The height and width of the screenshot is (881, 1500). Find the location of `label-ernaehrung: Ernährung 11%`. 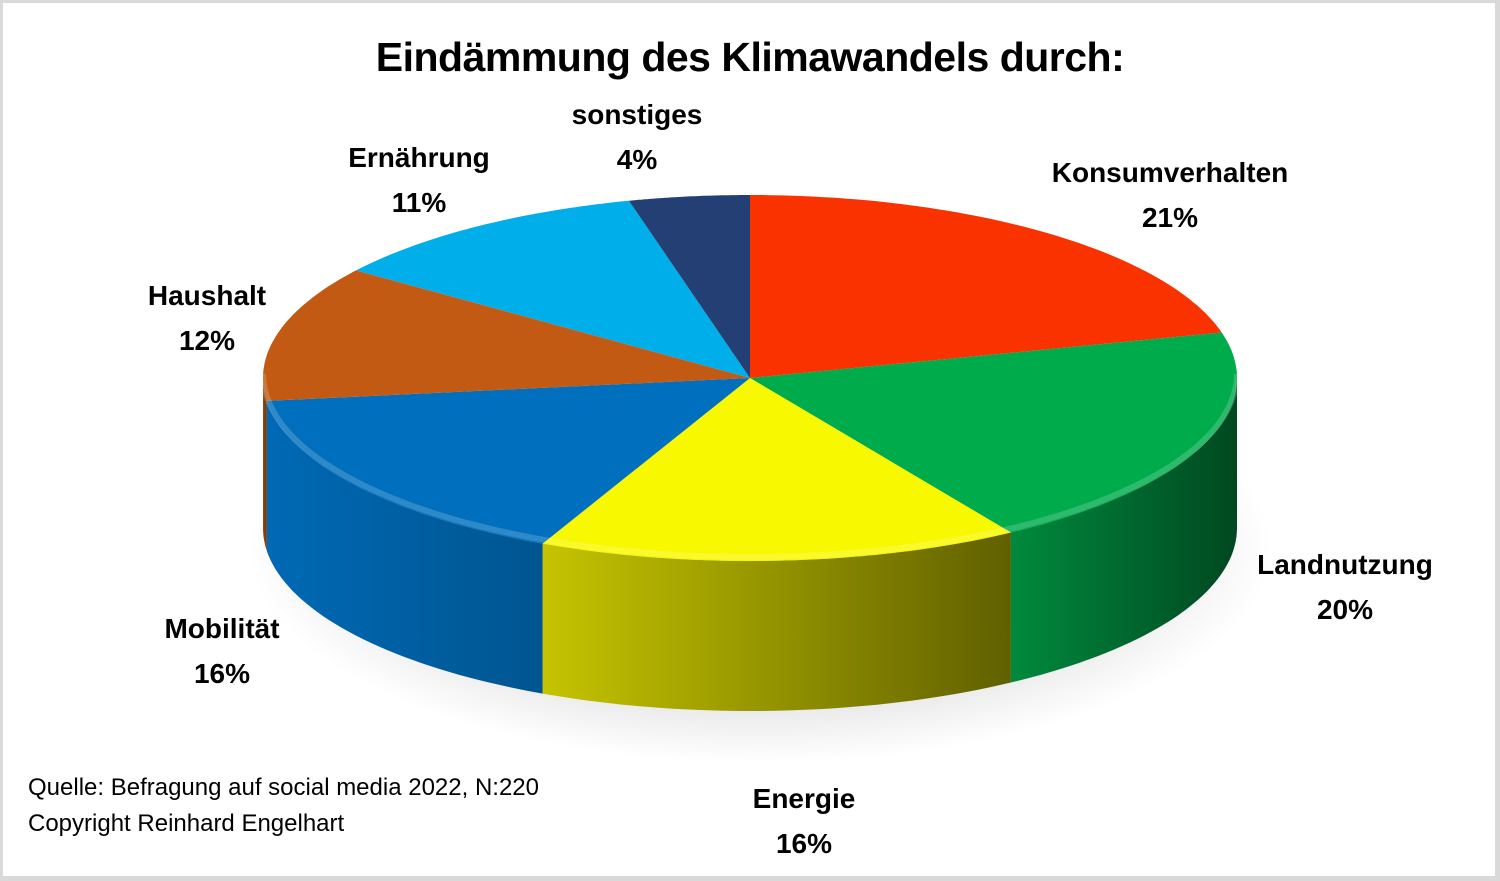

label-ernaehrung: Ernährung 11% is located at coordinates (419, 180).